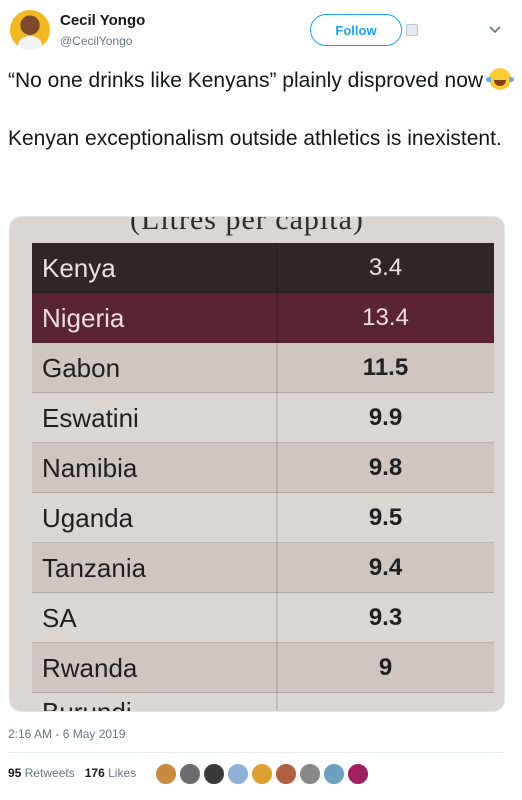  Describe the element at coordinates (385, 667) in the screenshot. I see `value-cell: 9` at that location.